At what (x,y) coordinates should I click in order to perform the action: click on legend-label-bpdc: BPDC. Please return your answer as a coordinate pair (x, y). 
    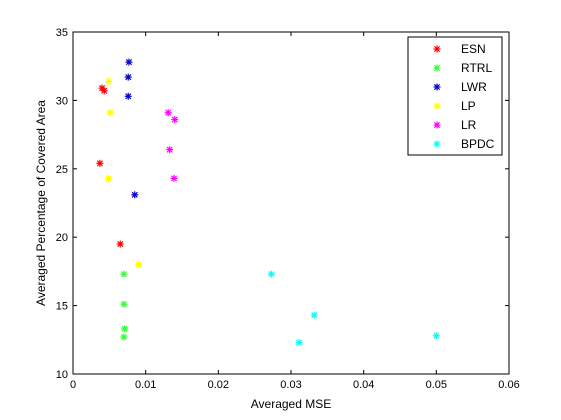
    Looking at the image, I should click on (478, 144).